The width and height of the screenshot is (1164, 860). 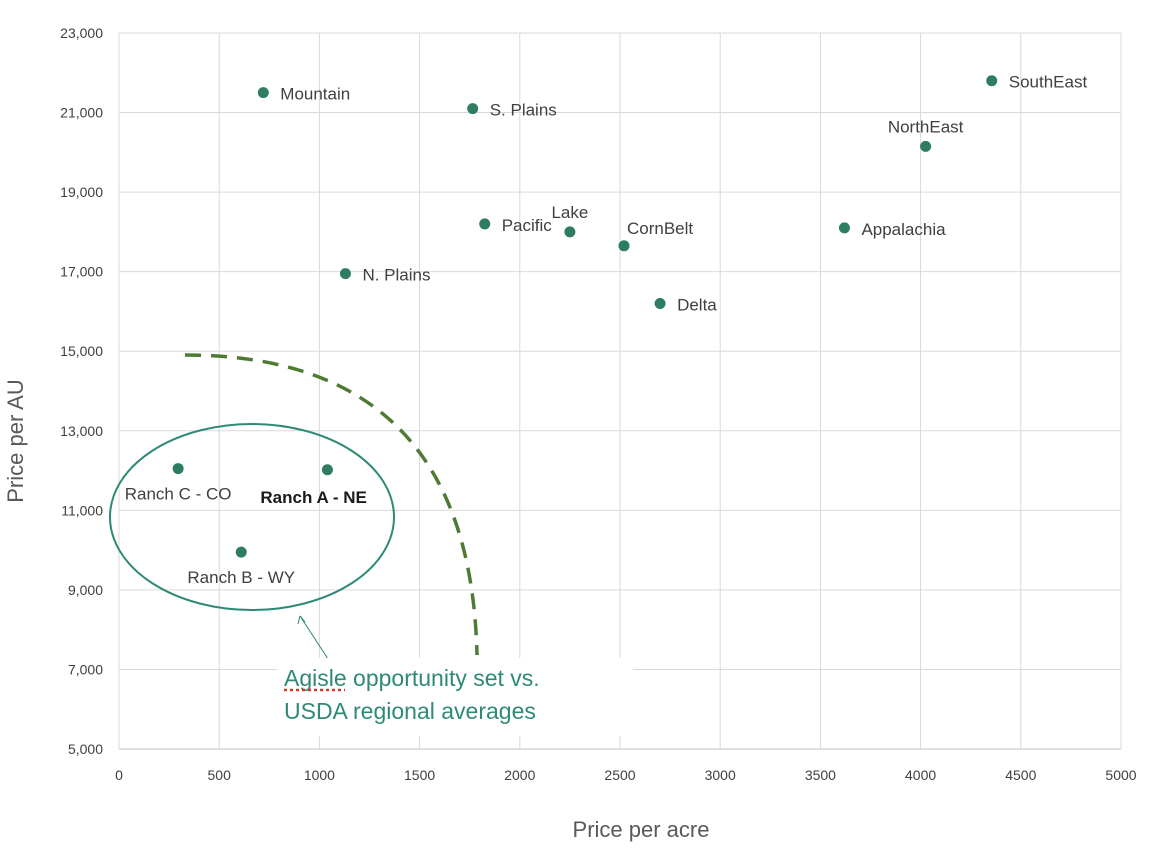 What do you see at coordinates (81, 351) in the screenshot?
I see `y-tick-label: 15,000` at bounding box center [81, 351].